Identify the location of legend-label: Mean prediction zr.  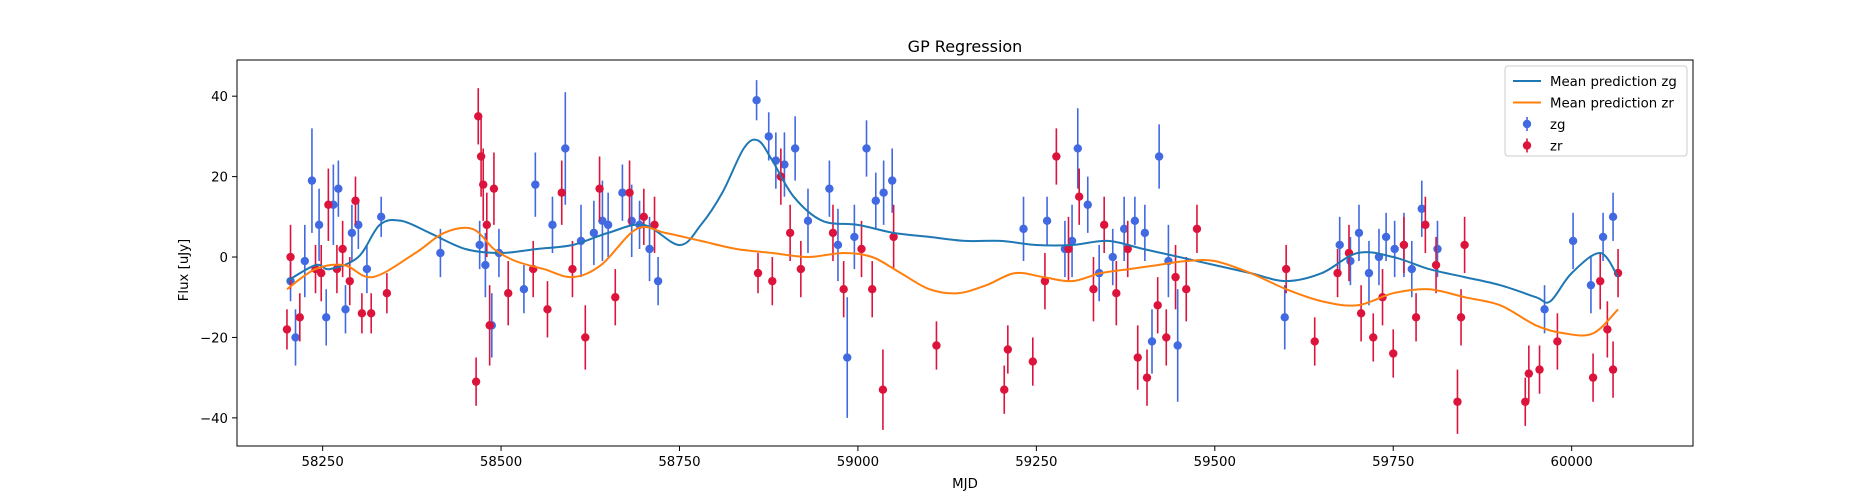
(1612, 104).